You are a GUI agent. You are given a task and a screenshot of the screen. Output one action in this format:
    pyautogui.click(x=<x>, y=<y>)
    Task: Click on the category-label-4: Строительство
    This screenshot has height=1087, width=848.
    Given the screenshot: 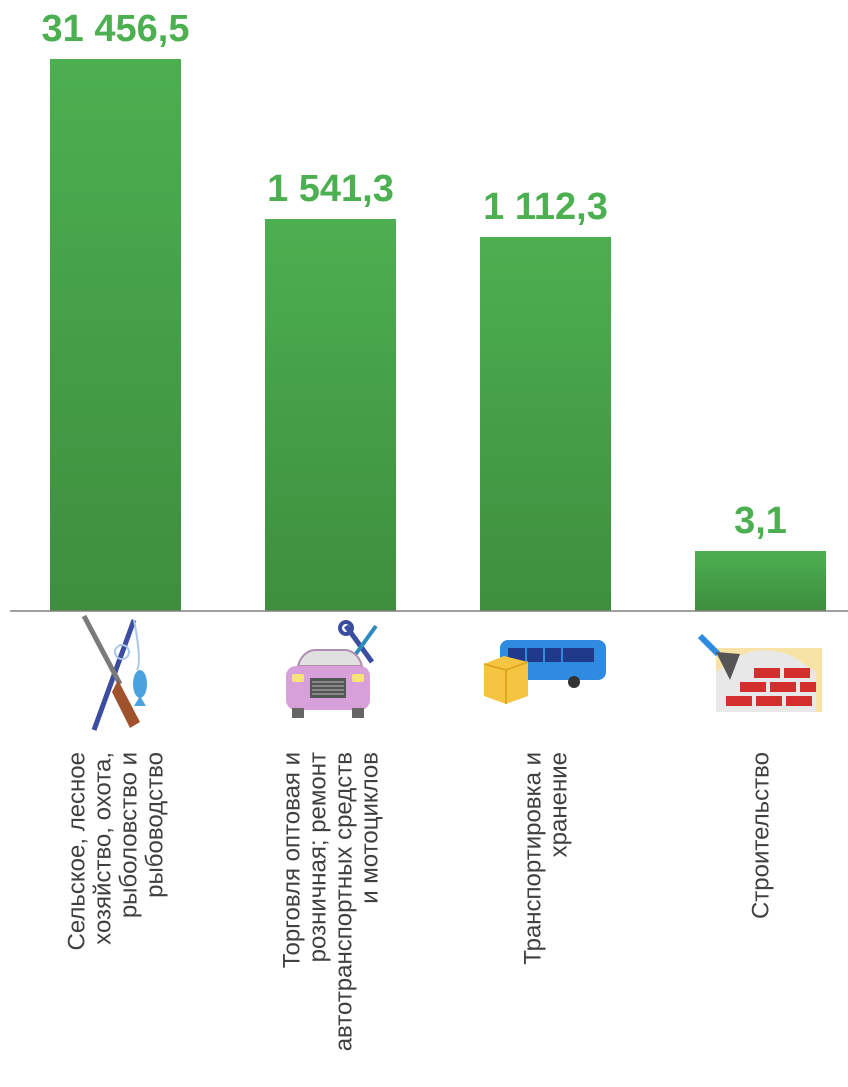 What is the action you would take?
    pyautogui.click(x=761, y=835)
    